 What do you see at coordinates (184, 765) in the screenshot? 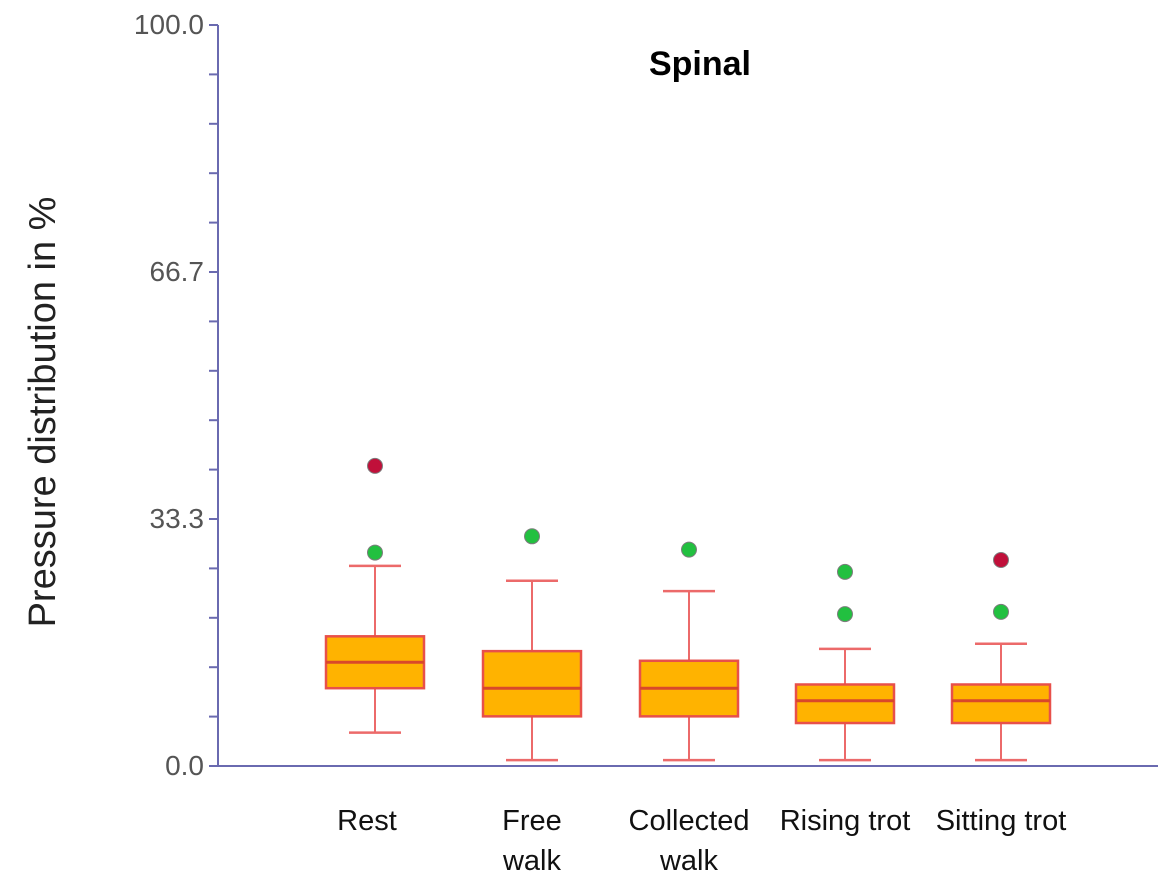
I see `y-tick-label: 0.0` at bounding box center [184, 765].